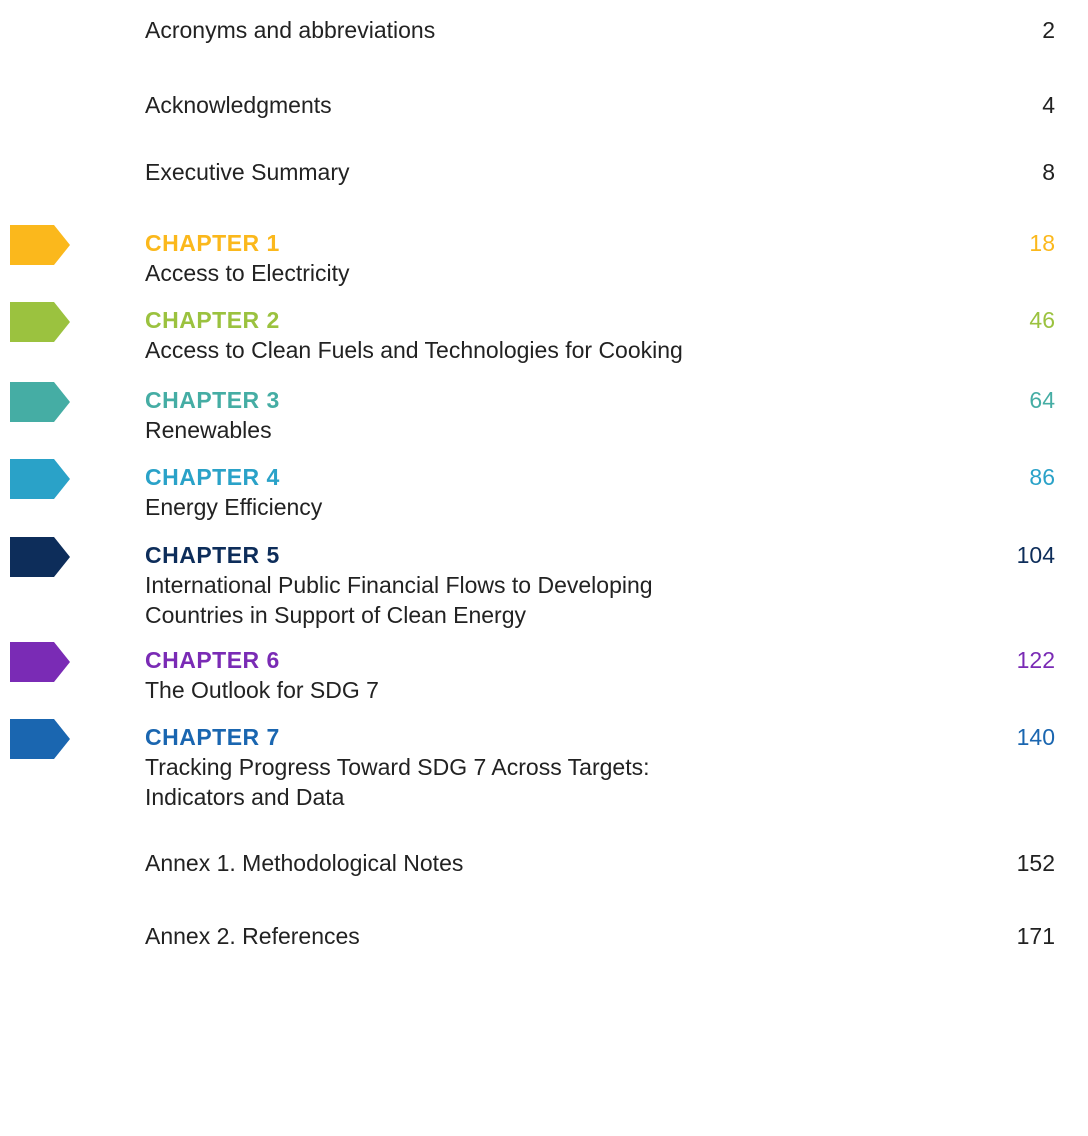 The width and height of the screenshot is (1088, 1136). Describe the element at coordinates (238, 105) in the screenshot. I see `entry-title: Acknowledgments` at that location.